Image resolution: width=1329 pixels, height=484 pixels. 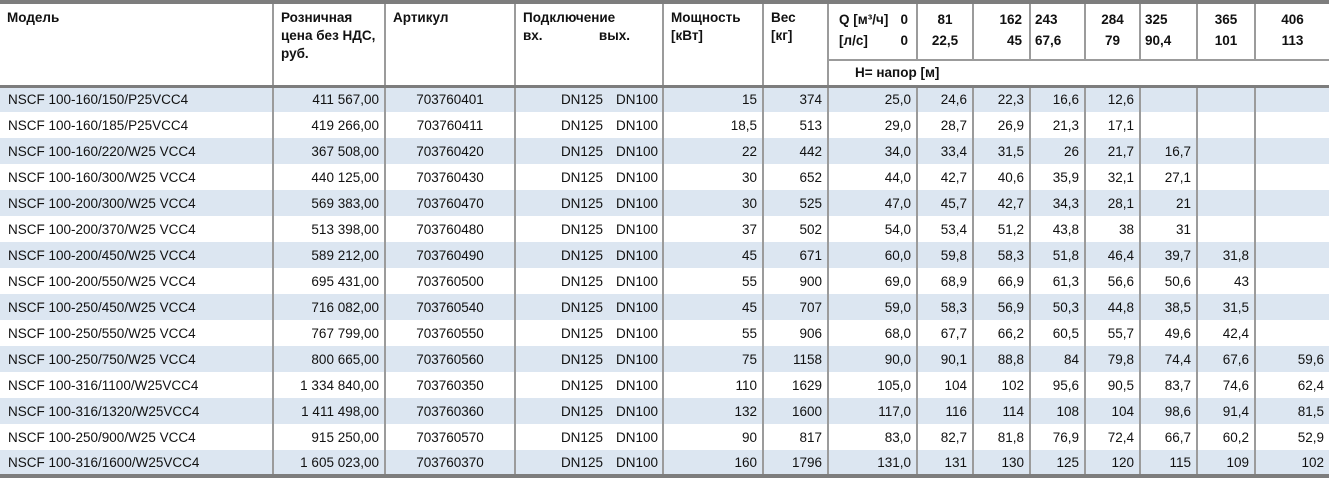 I want to click on power-cell: 75, so click(x=713, y=359).